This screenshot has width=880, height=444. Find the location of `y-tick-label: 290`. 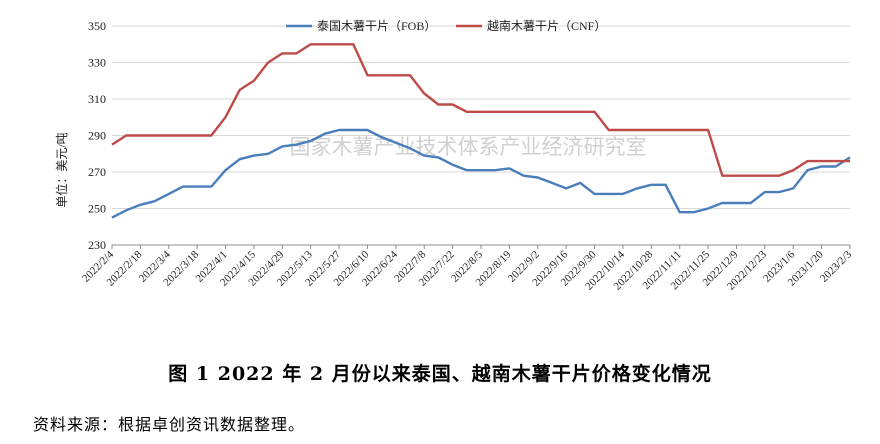

y-tick-label: 290 is located at coordinates (97, 136).